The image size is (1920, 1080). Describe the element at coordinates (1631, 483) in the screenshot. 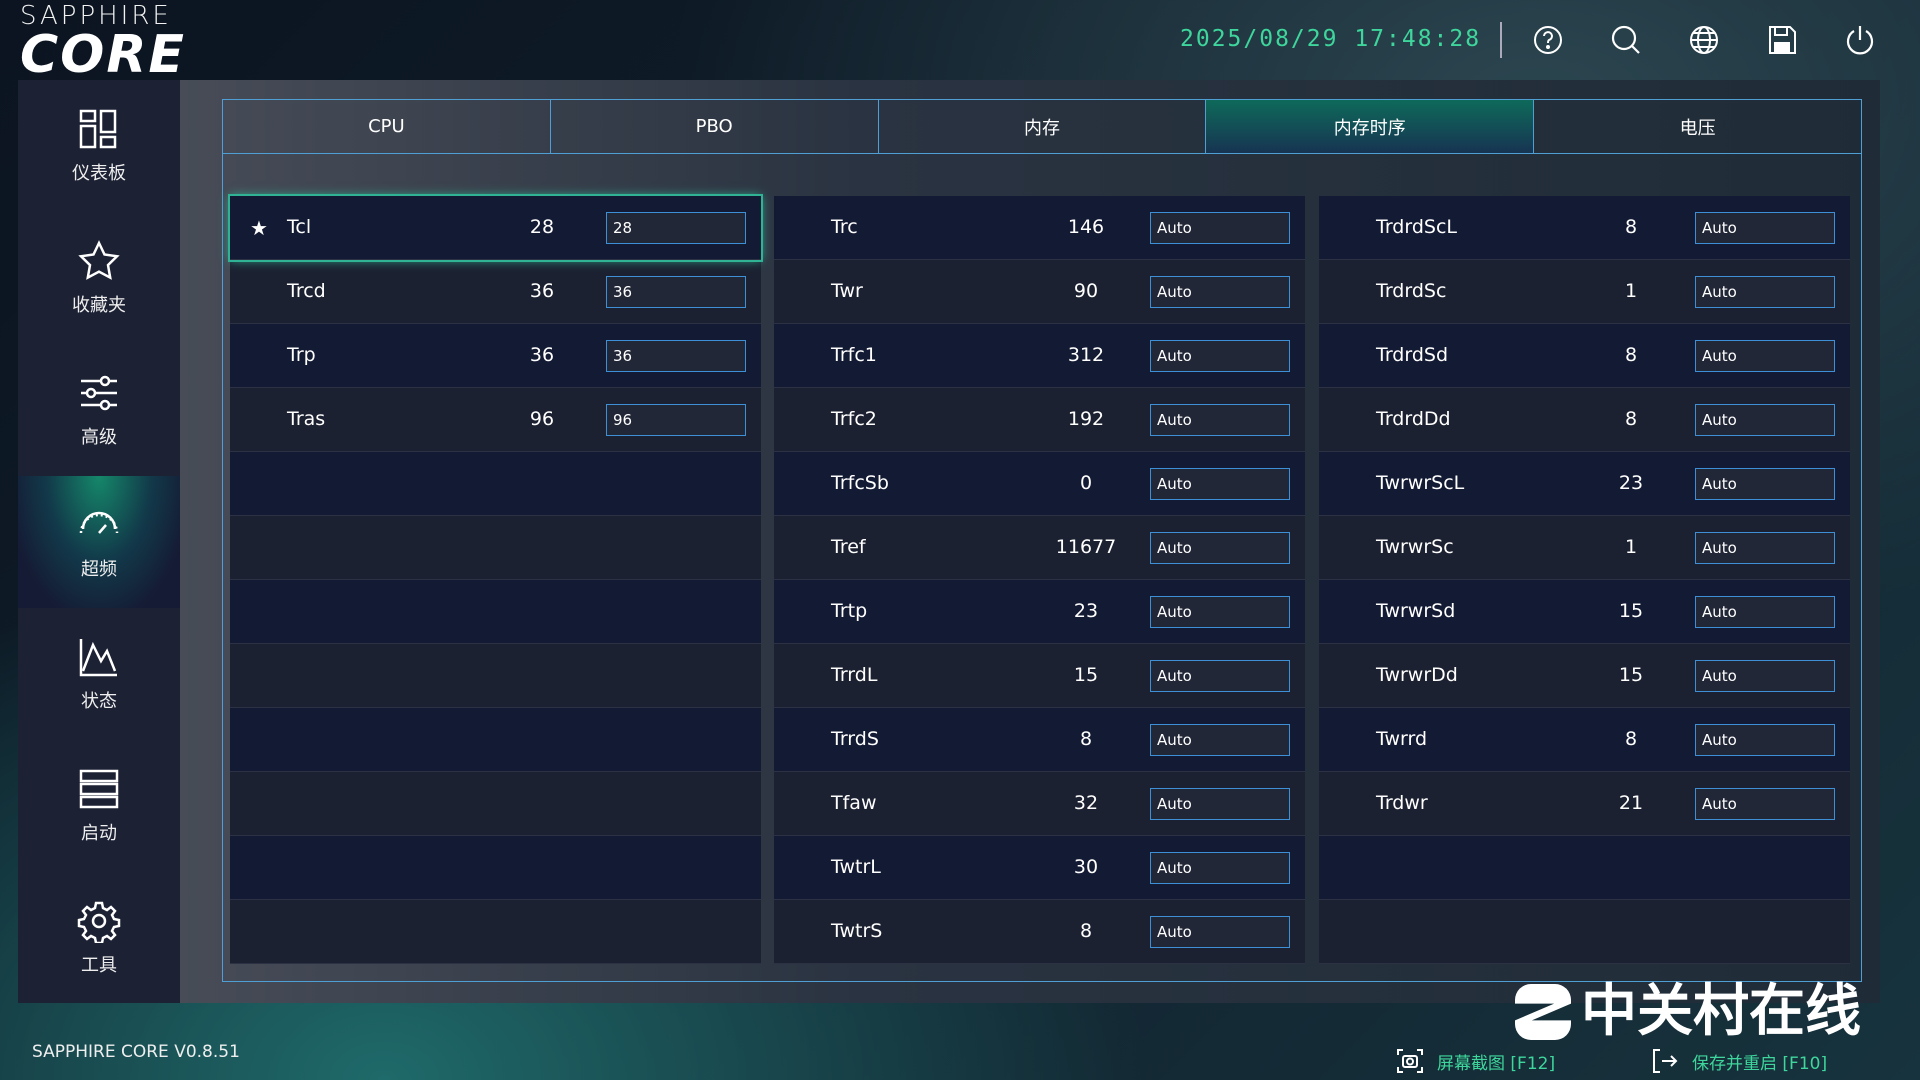

I see `timing-current-value: 23` at that location.